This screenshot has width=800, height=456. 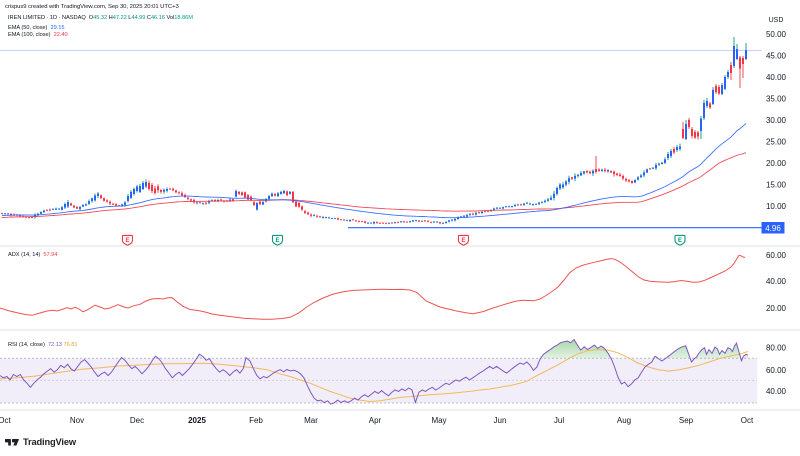 I want to click on svg-text: 4.96, so click(x=773, y=228).